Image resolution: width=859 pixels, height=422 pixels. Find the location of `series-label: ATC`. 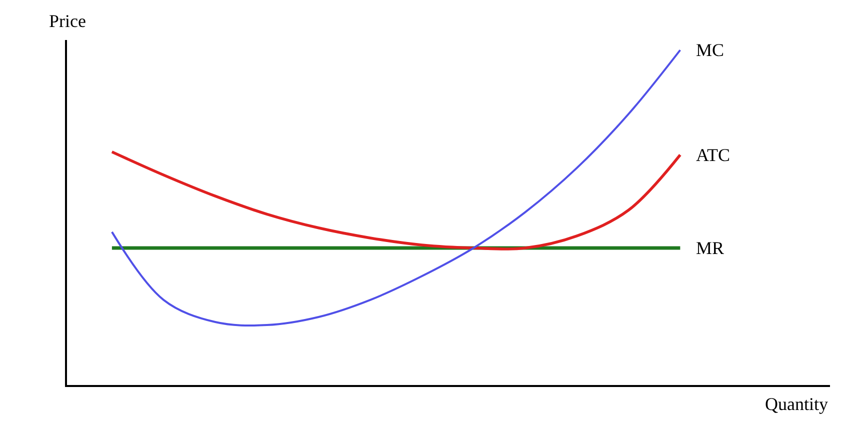

series-label: ATC is located at coordinates (713, 155).